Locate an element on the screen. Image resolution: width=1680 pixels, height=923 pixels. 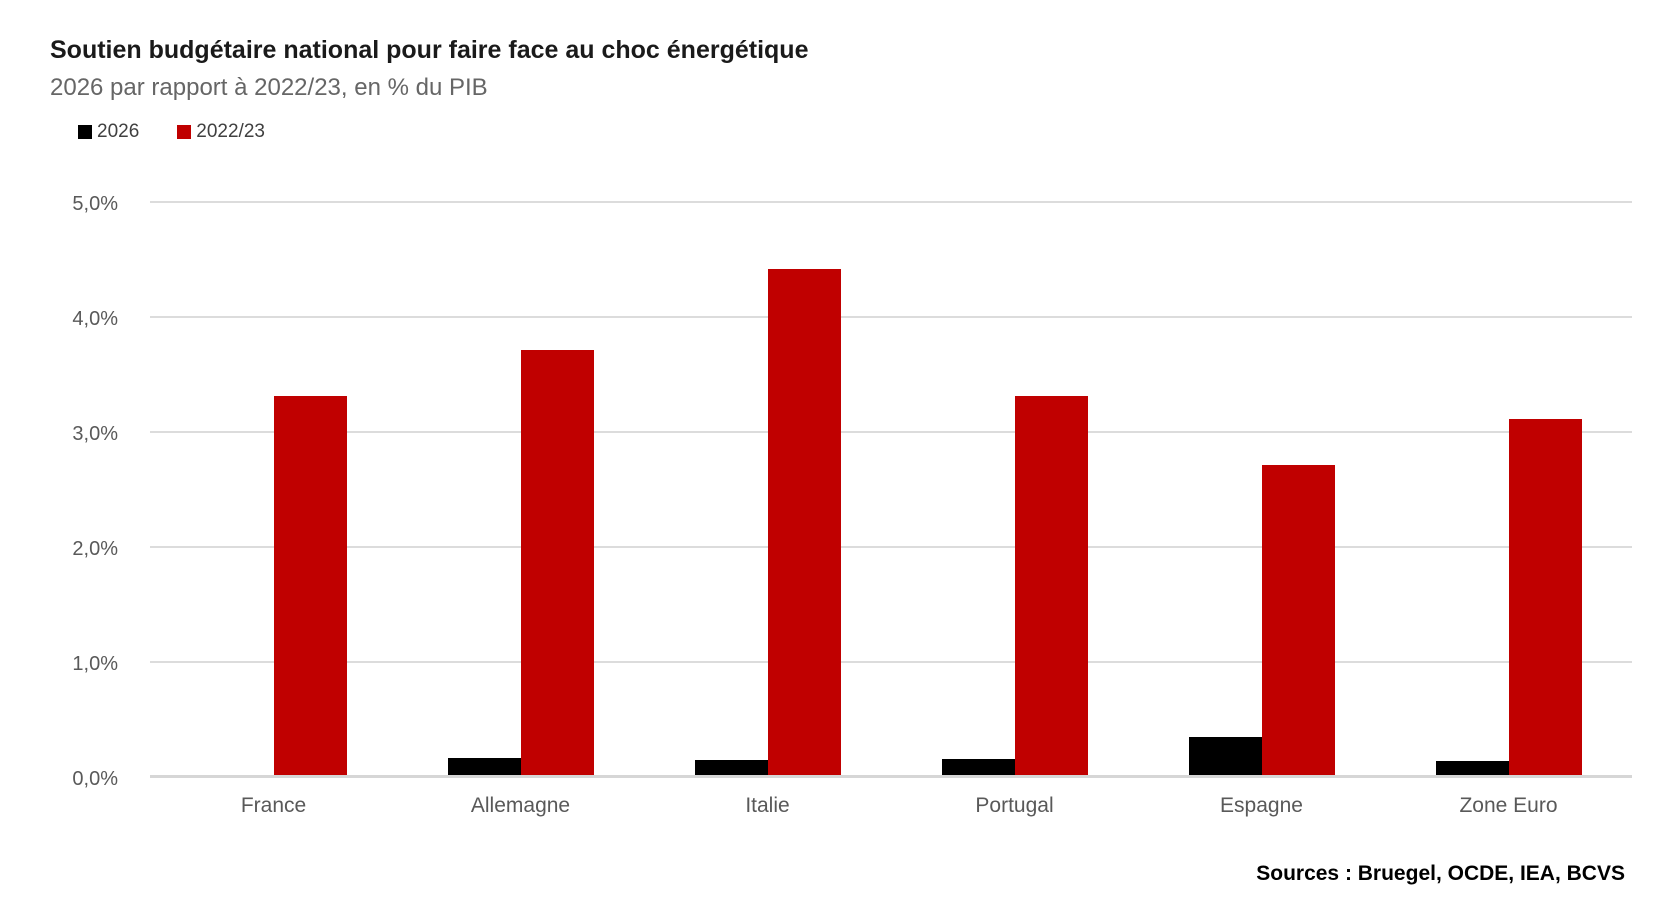
bar-2026-italie is located at coordinates (731, 767).